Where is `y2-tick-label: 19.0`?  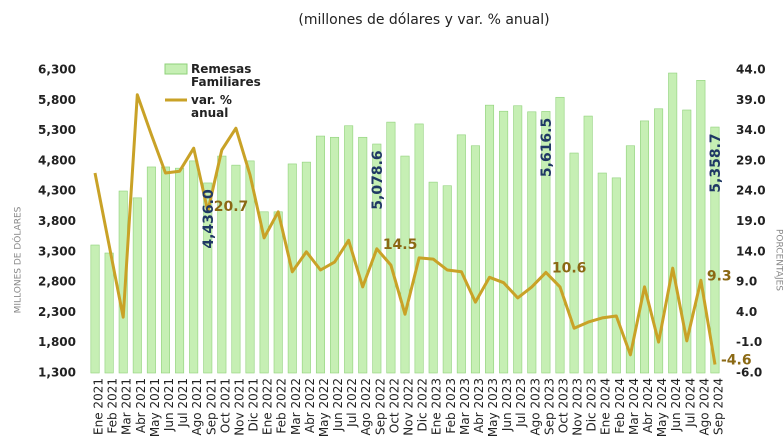
y2-tick-label: 19.0 is located at coordinates (751, 221).